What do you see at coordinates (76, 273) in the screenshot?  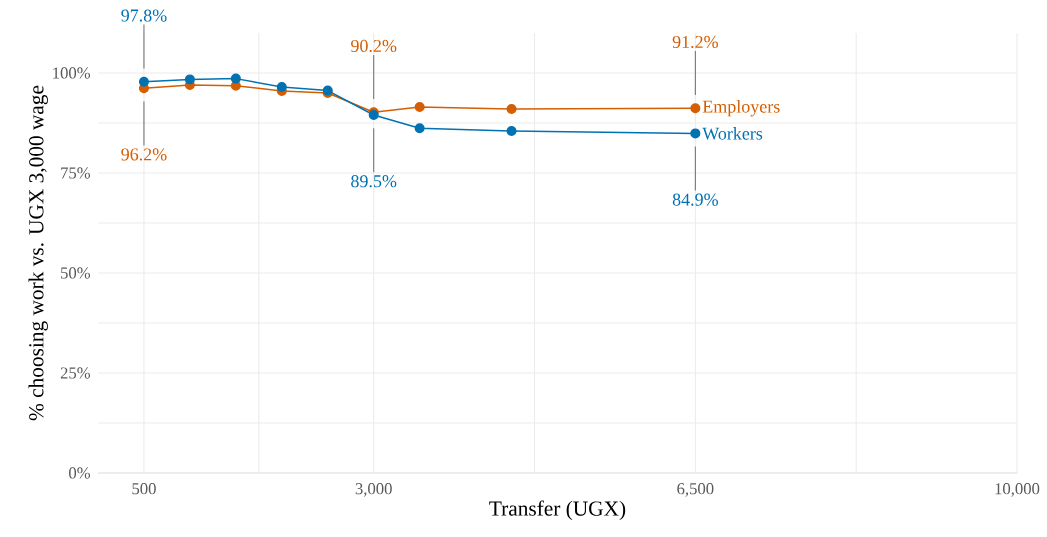 I see `y-tick-label: 50%` at bounding box center [76, 273].